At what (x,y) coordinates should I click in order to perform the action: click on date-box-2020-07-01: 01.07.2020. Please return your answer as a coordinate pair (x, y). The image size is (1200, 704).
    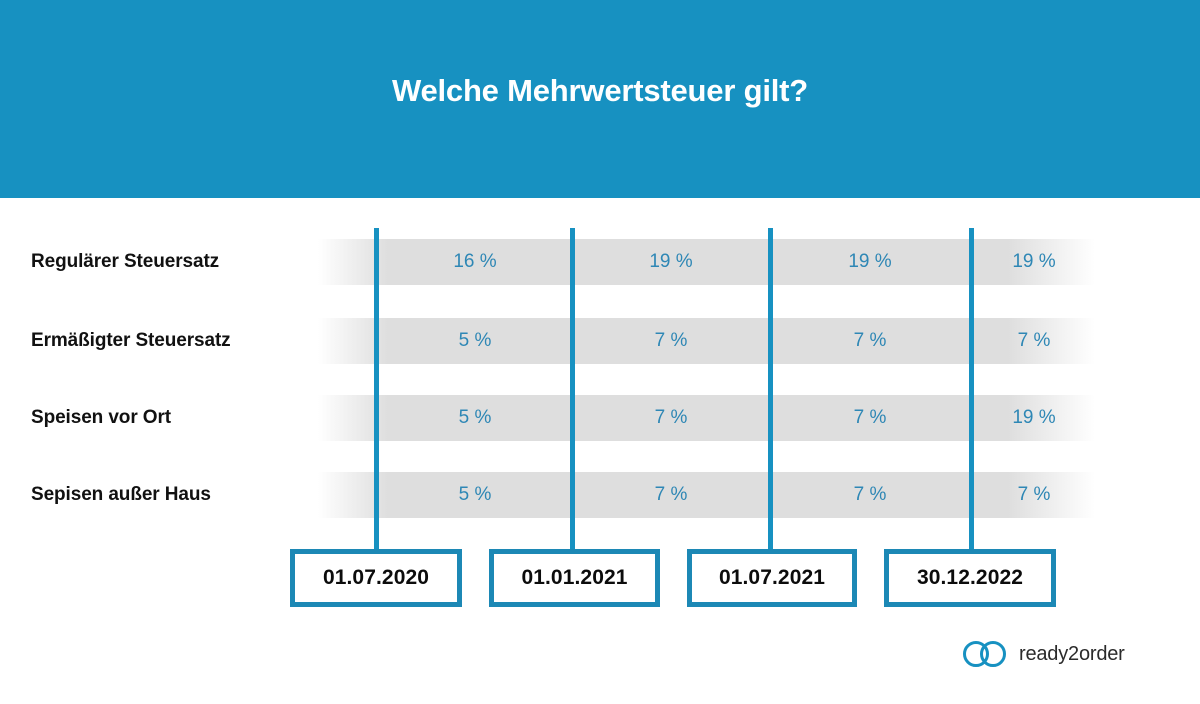
    Looking at the image, I should click on (376, 578).